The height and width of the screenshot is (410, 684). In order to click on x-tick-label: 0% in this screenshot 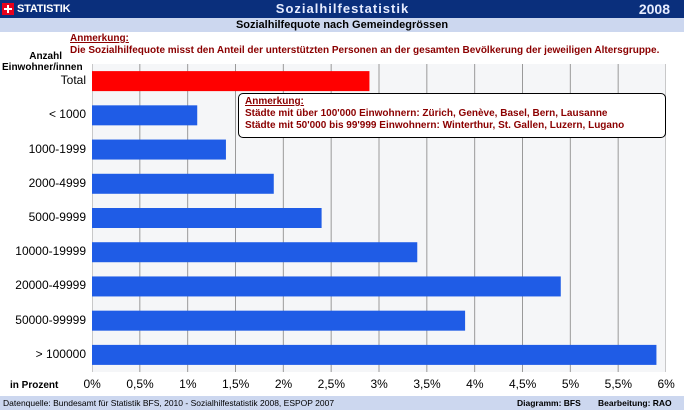, I will do `click(92, 384)`.